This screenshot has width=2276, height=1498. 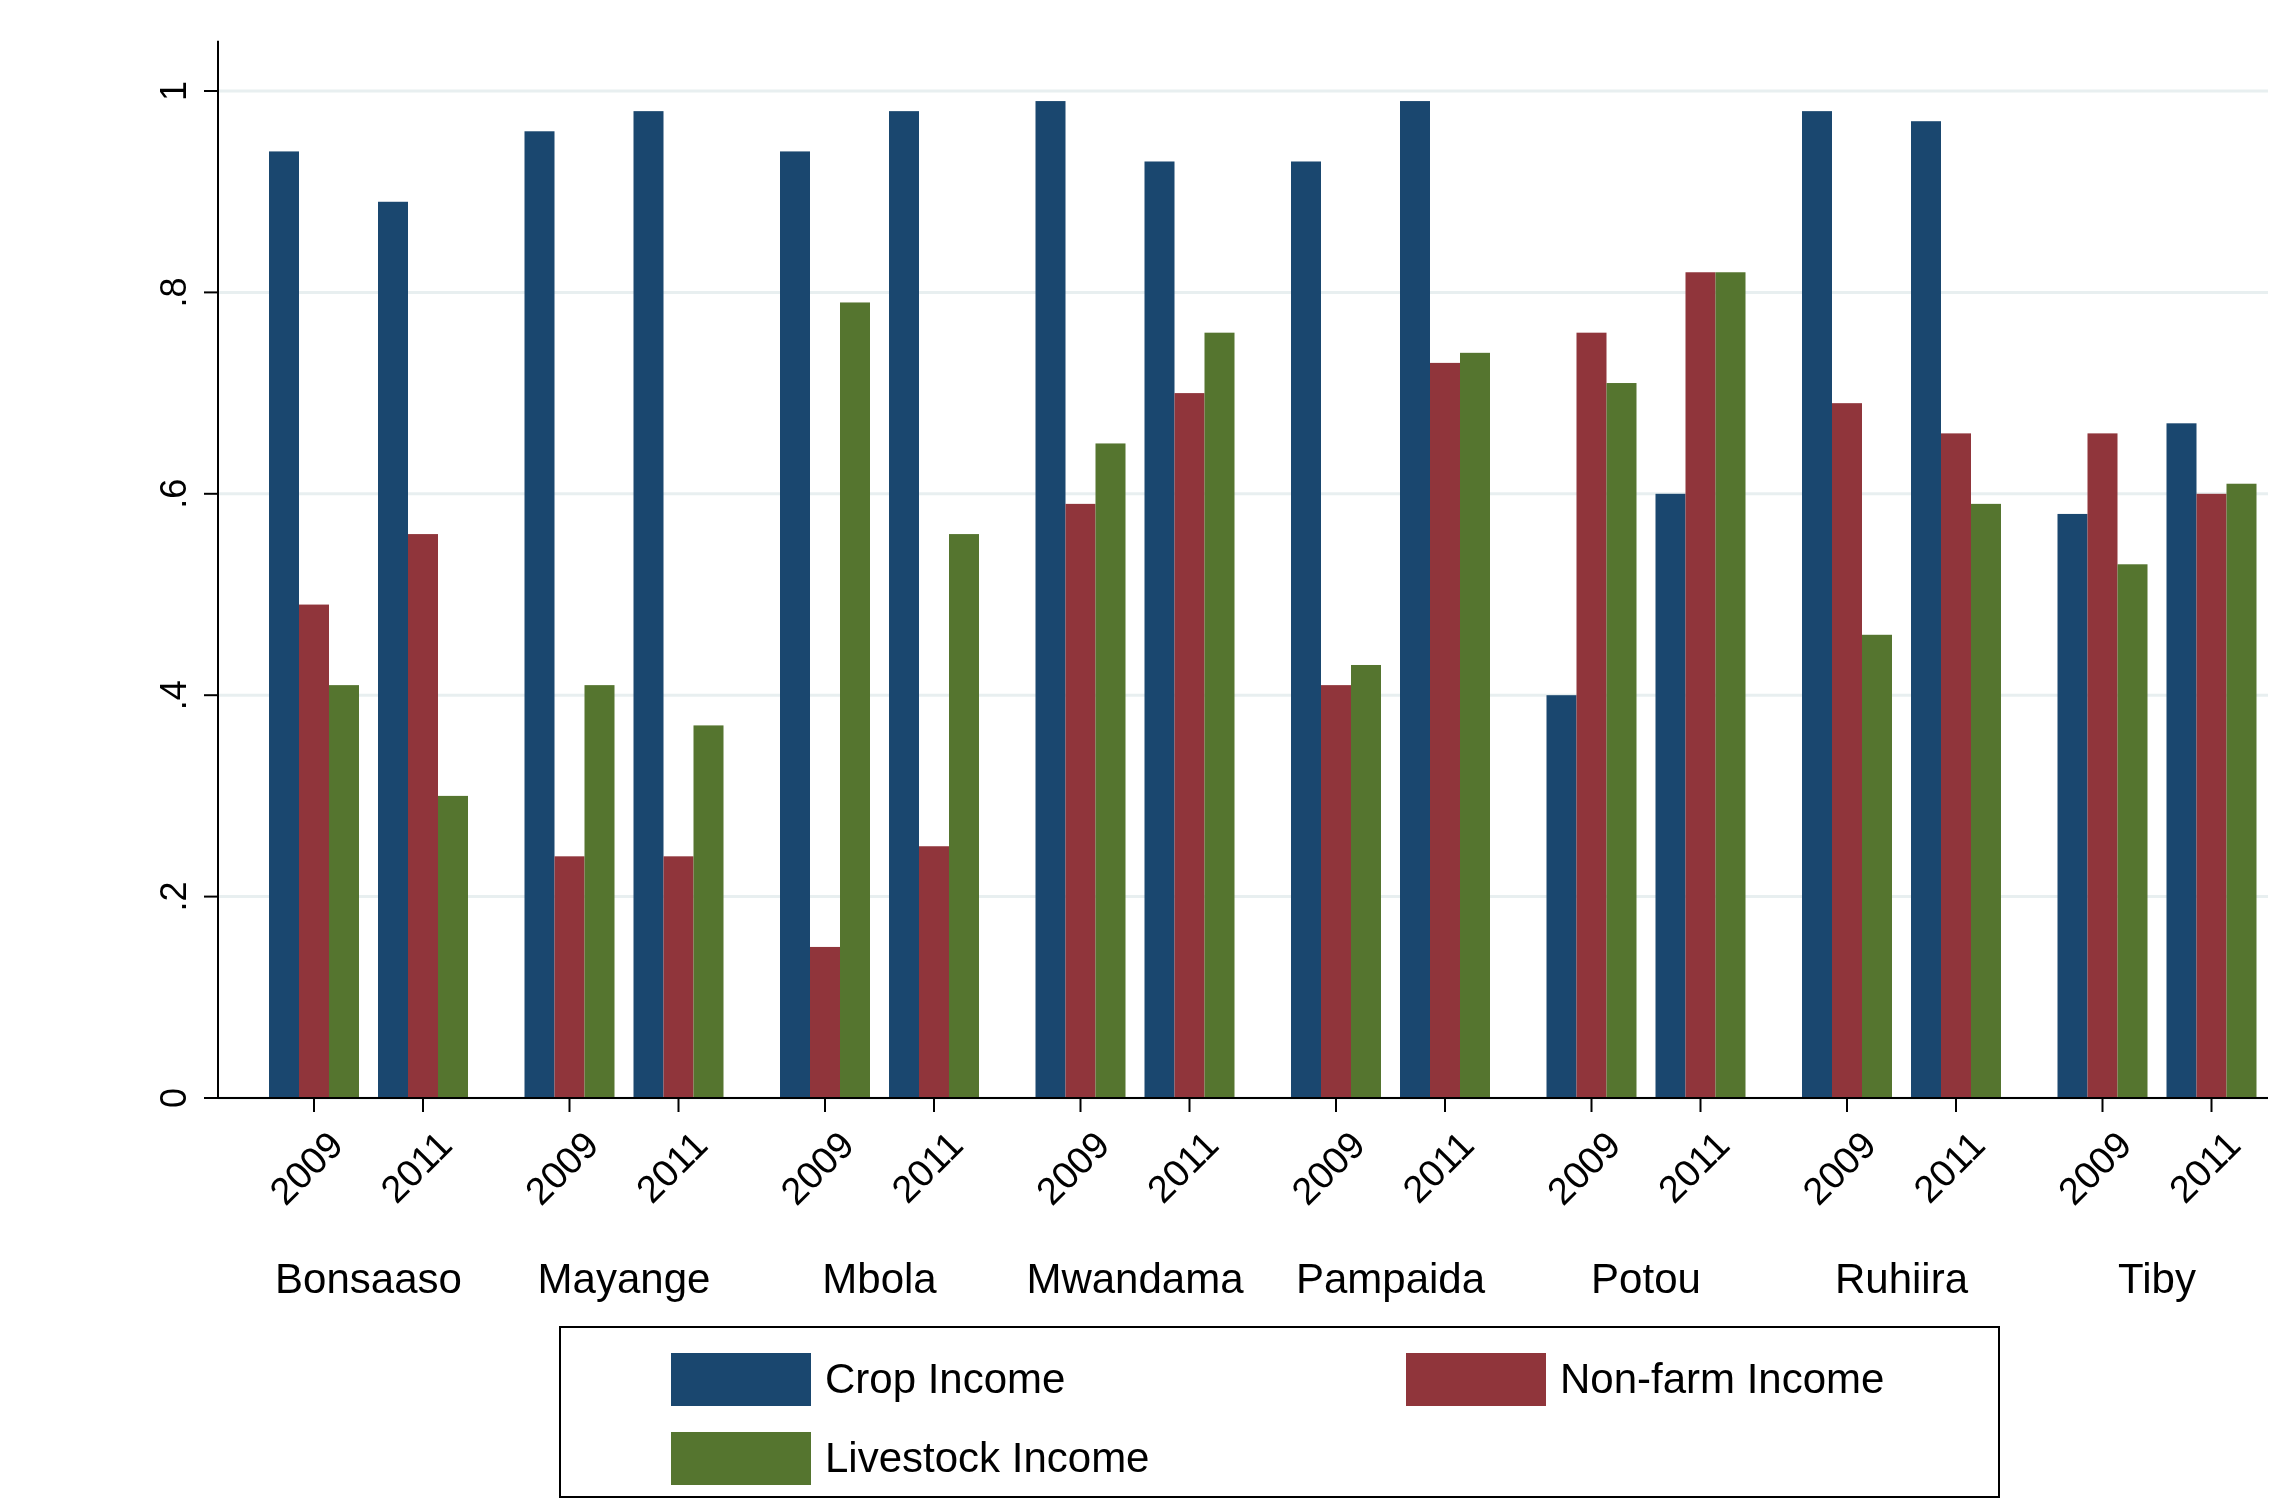 What do you see at coordinates (880, 1278) in the screenshot?
I see `text: Mbola` at bounding box center [880, 1278].